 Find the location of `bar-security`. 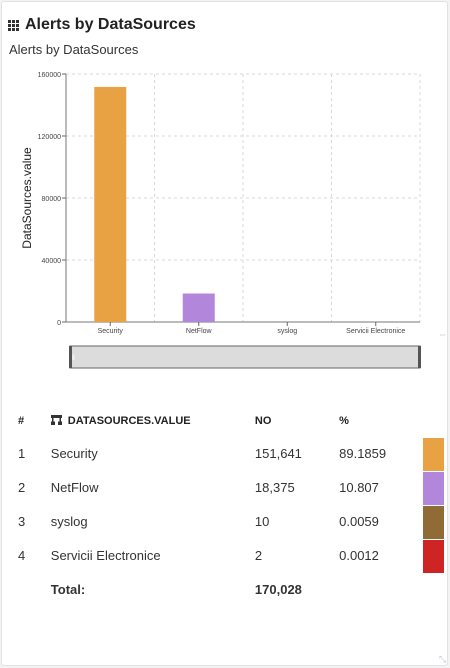

bar-security is located at coordinates (110, 204).